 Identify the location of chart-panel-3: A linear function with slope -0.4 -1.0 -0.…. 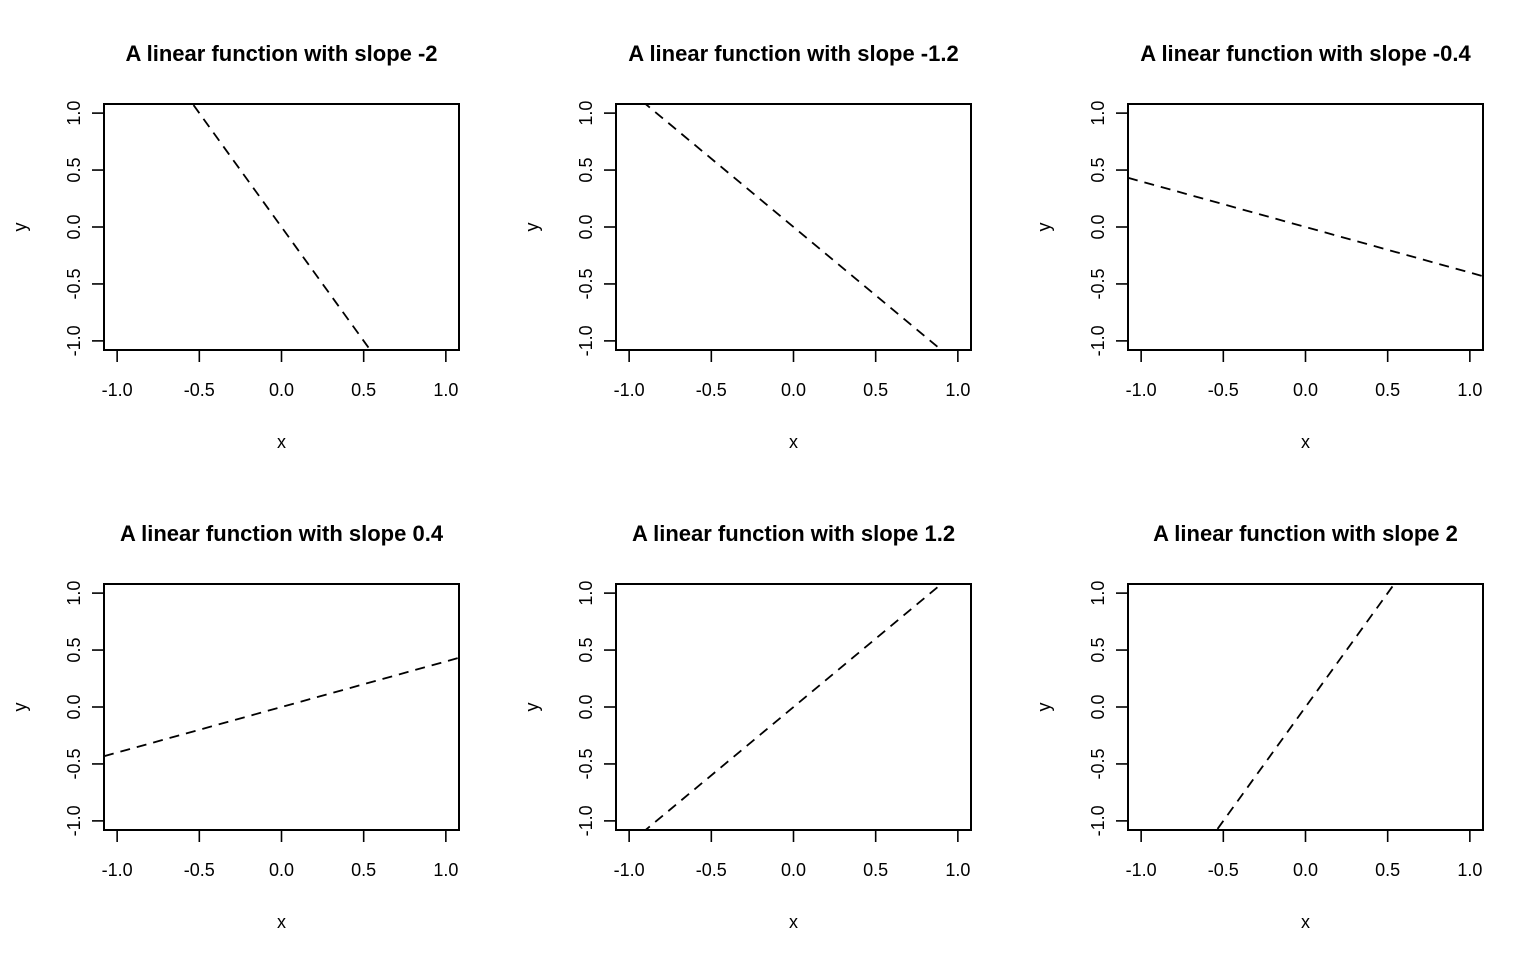
(1259, 246).